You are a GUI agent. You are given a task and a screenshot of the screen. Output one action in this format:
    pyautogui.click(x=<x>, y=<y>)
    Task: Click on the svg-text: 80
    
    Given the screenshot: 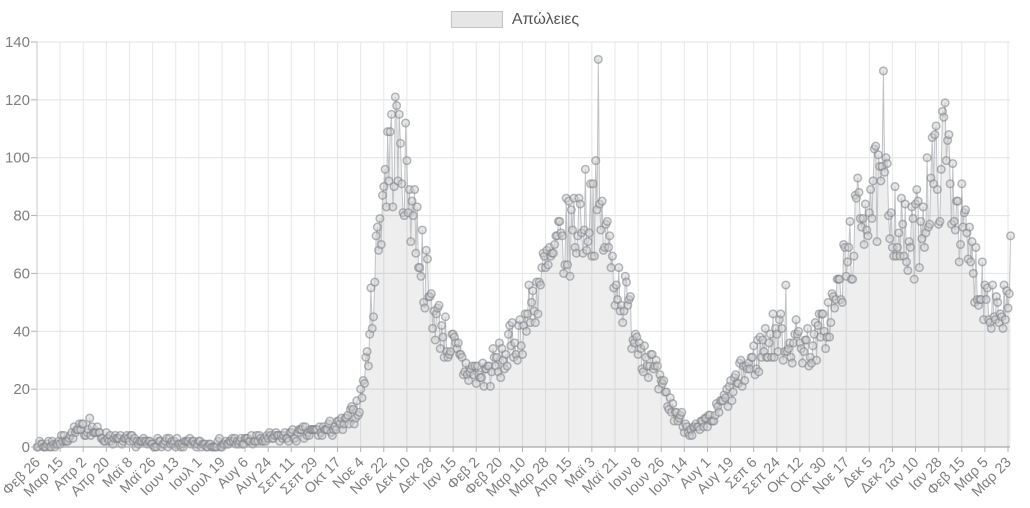 What is the action you would take?
    pyautogui.click(x=21, y=216)
    